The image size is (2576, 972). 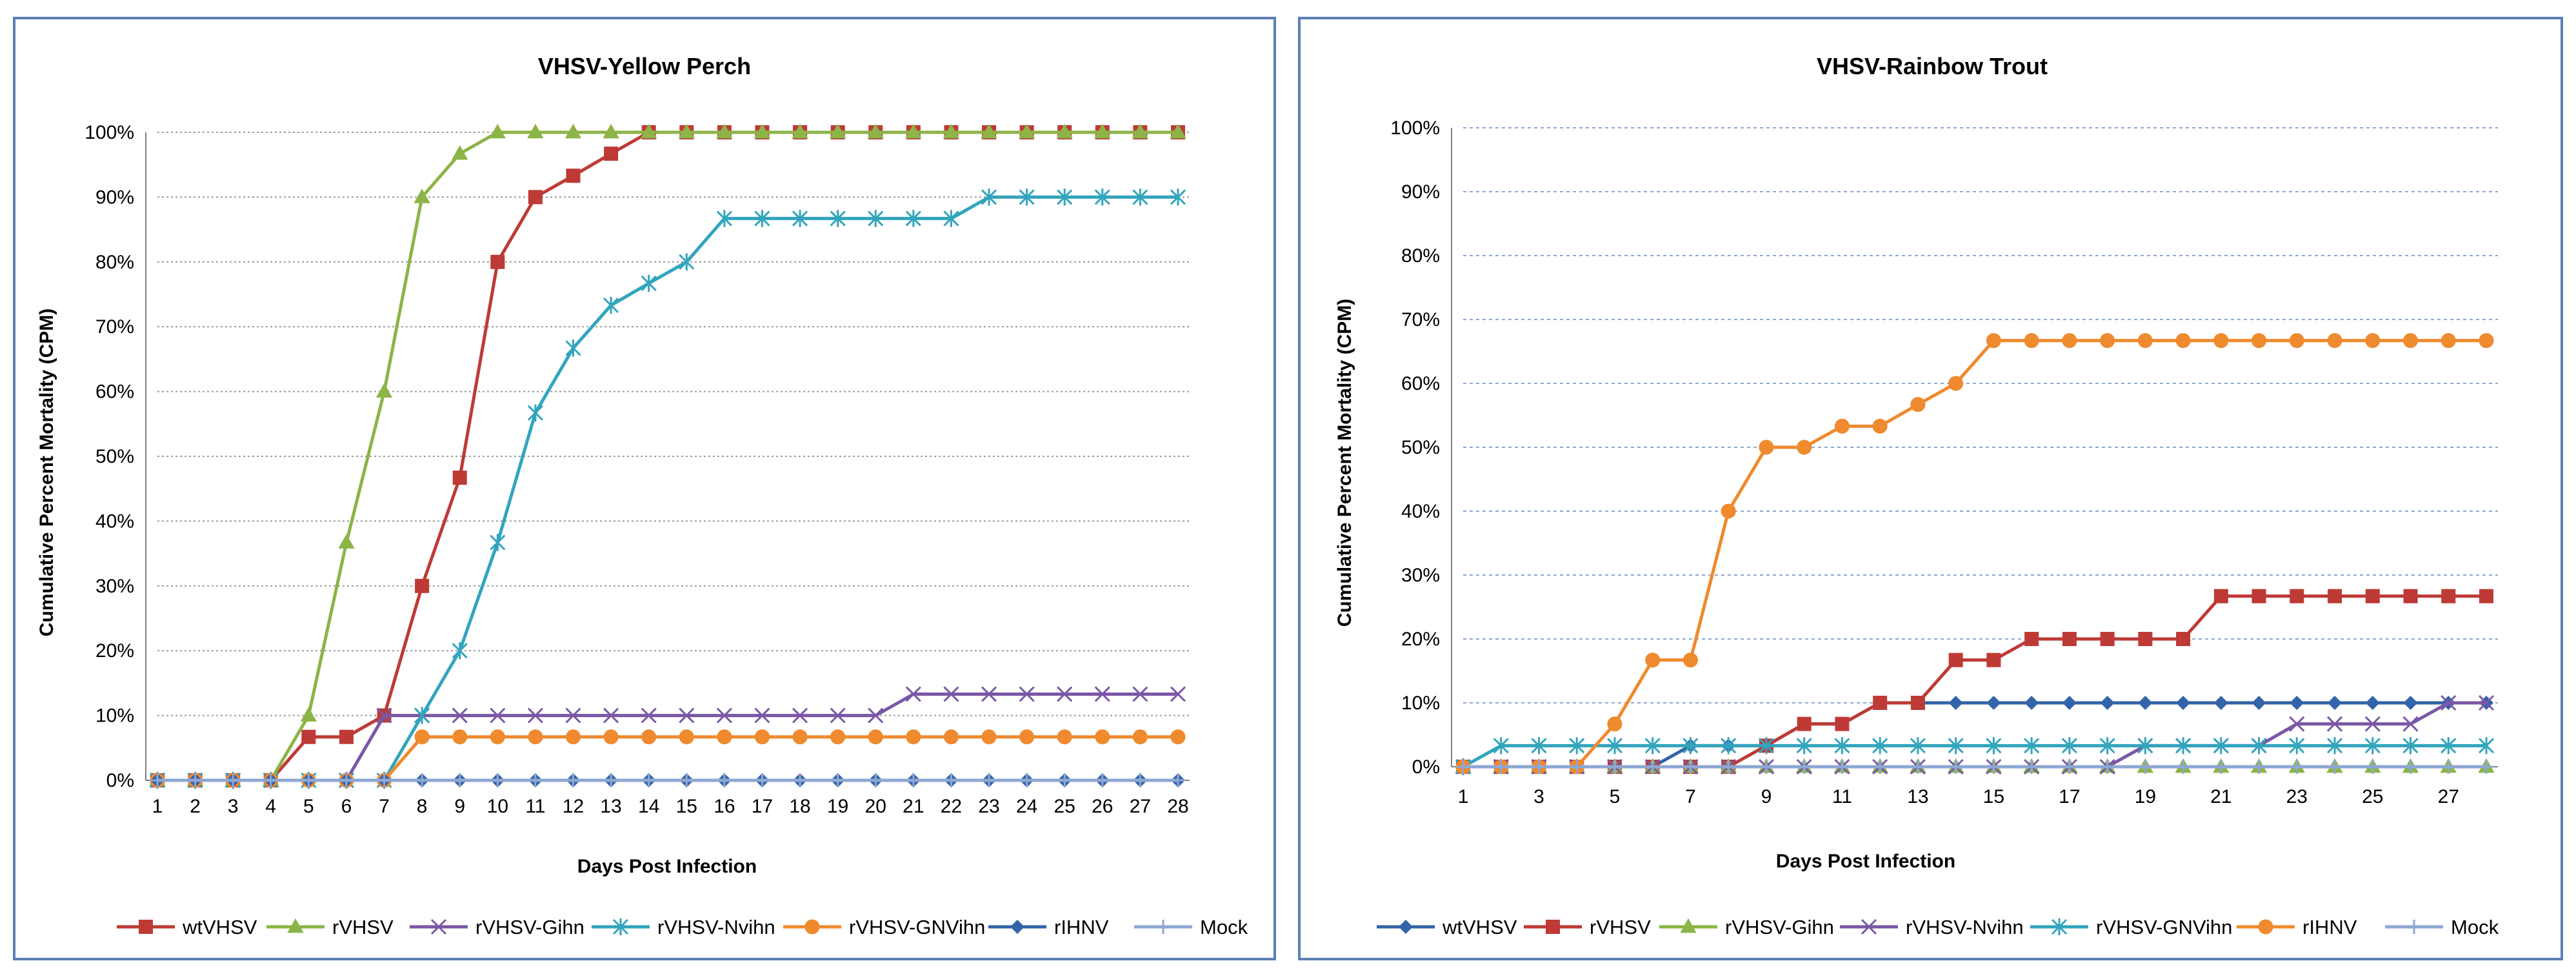 I want to click on x-tick-label: 5, so click(x=1615, y=796).